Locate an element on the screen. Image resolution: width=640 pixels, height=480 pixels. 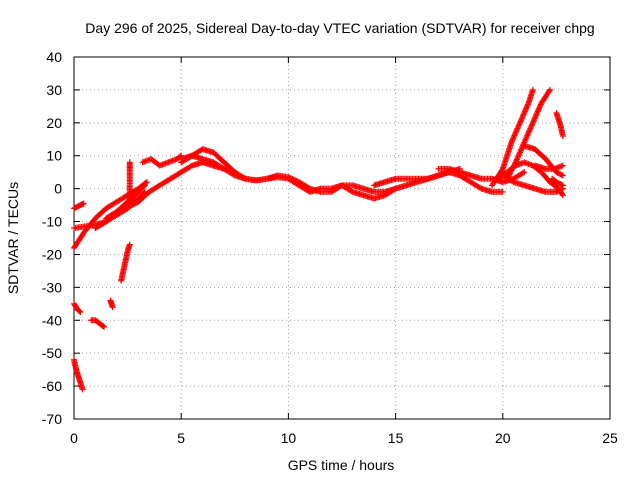
series-arc-s is located at coordinates (543, 160).